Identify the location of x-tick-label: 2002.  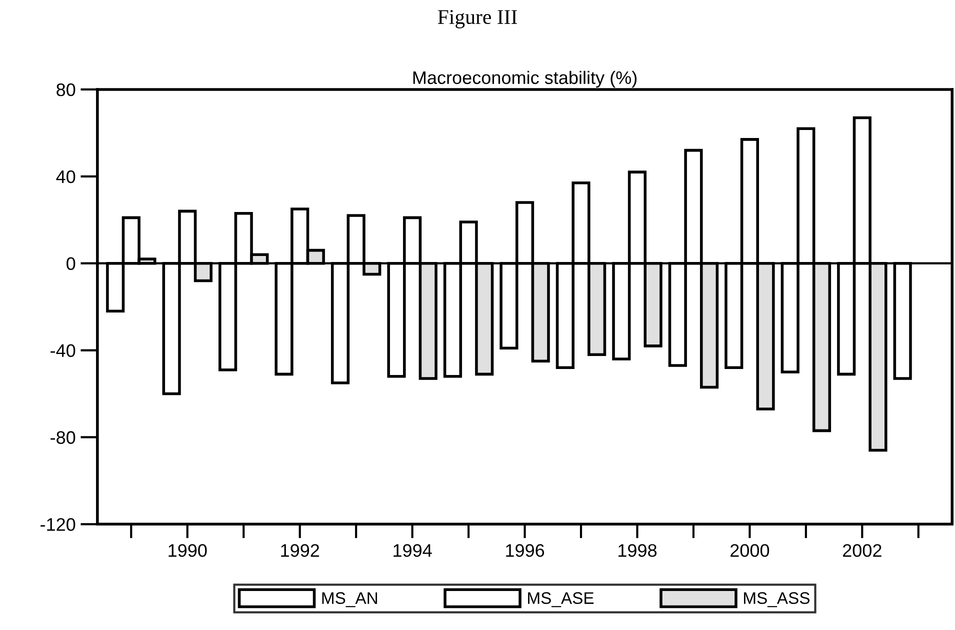
(862, 550).